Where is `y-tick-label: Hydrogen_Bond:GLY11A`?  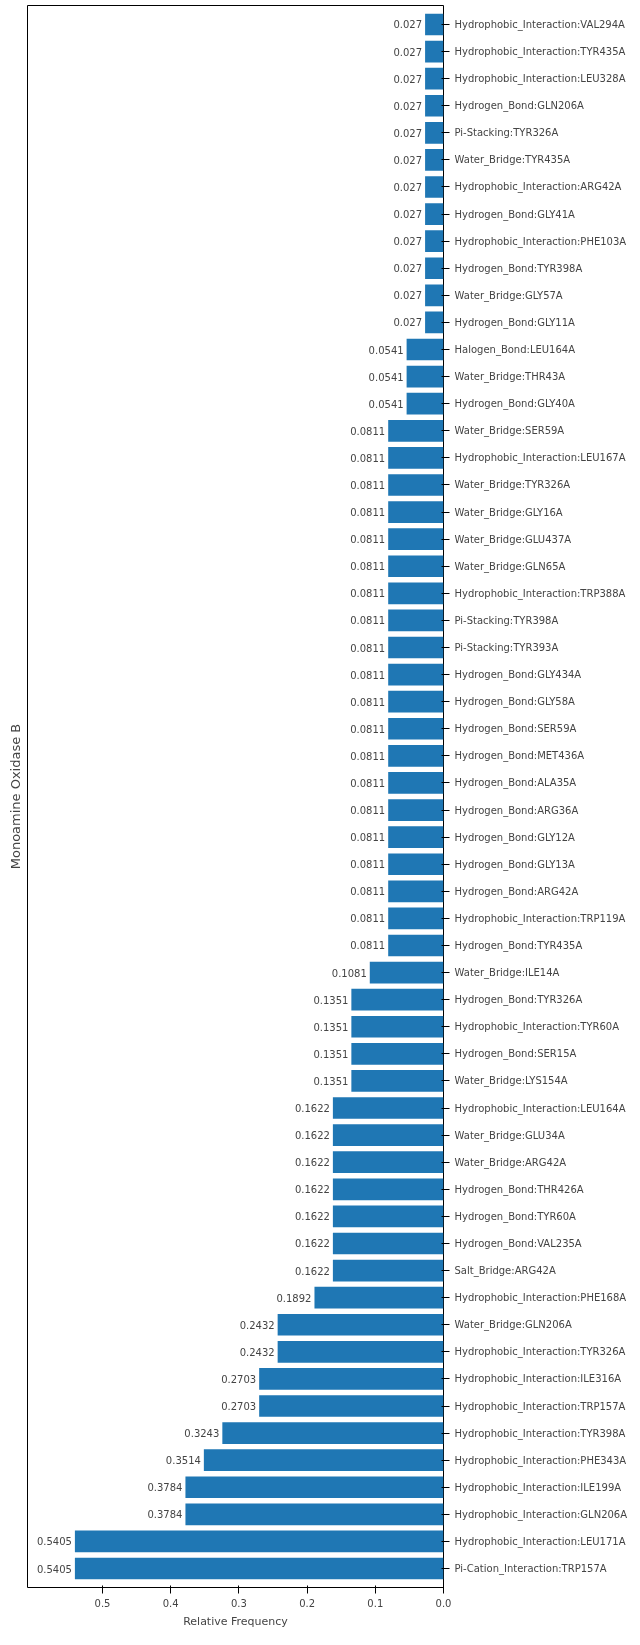 y-tick-label: Hydrogen_Bond:GLY11A is located at coordinates (514, 322).